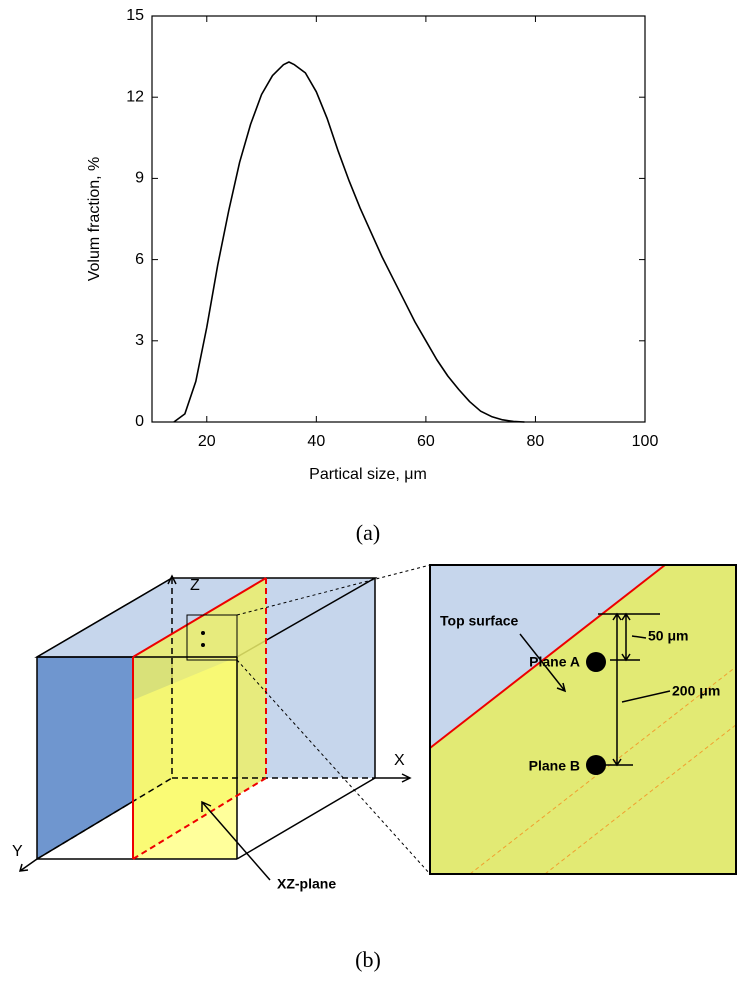 The image size is (737, 989). What do you see at coordinates (333, 767) in the screenshot?
I see `zoom-line` at bounding box center [333, 767].